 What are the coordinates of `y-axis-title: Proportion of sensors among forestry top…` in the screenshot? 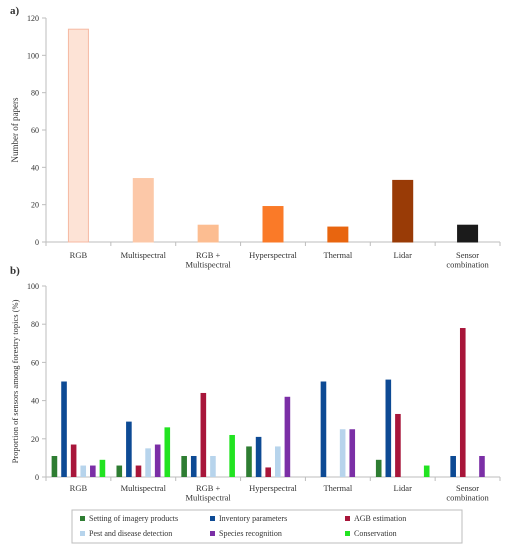 It's located at (15, 381).